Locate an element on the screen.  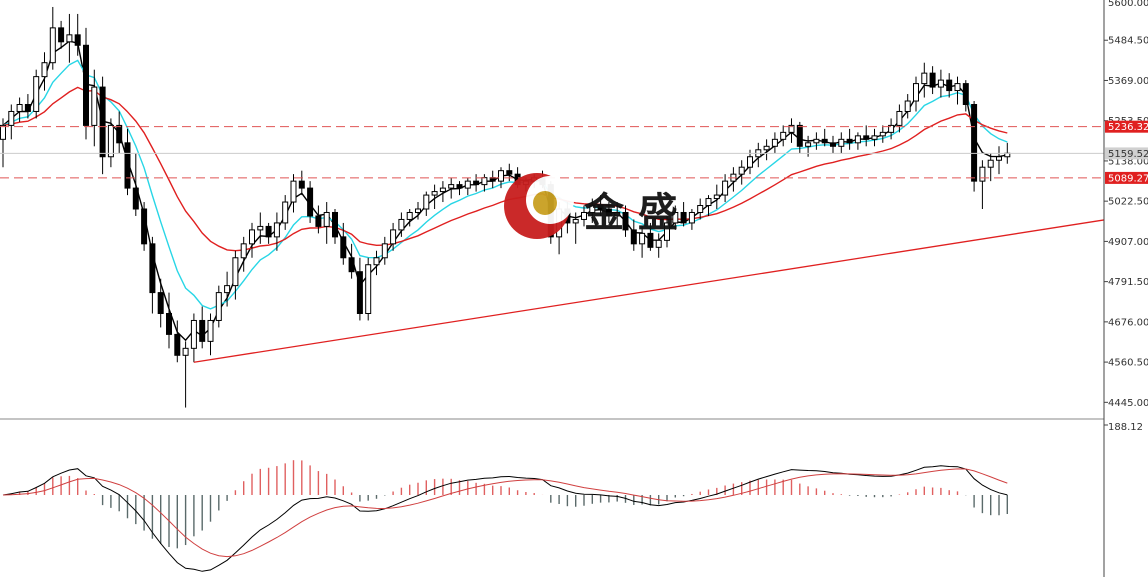
price-axis-tick-label: 4560.50 is located at coordinates (1128, 363).